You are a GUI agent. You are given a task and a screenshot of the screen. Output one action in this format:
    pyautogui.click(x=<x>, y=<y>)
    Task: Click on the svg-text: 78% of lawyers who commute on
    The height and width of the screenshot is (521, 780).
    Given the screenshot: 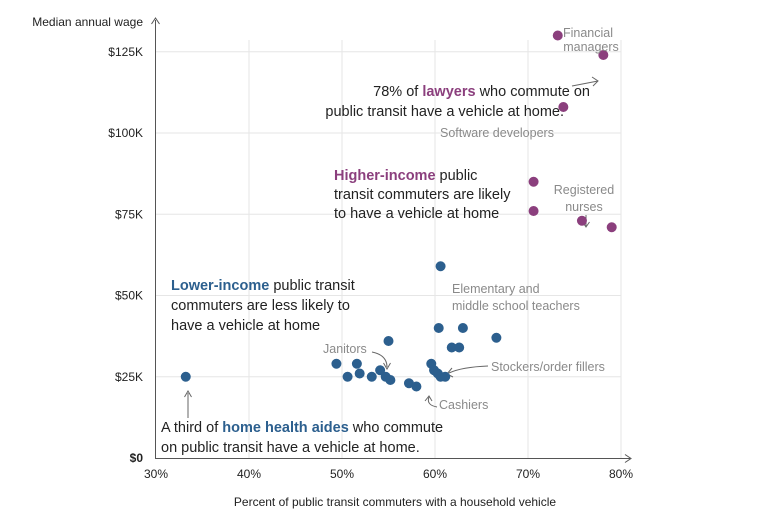 What is the action you would take?
    pyautogui.click(x=481, y=92)
    